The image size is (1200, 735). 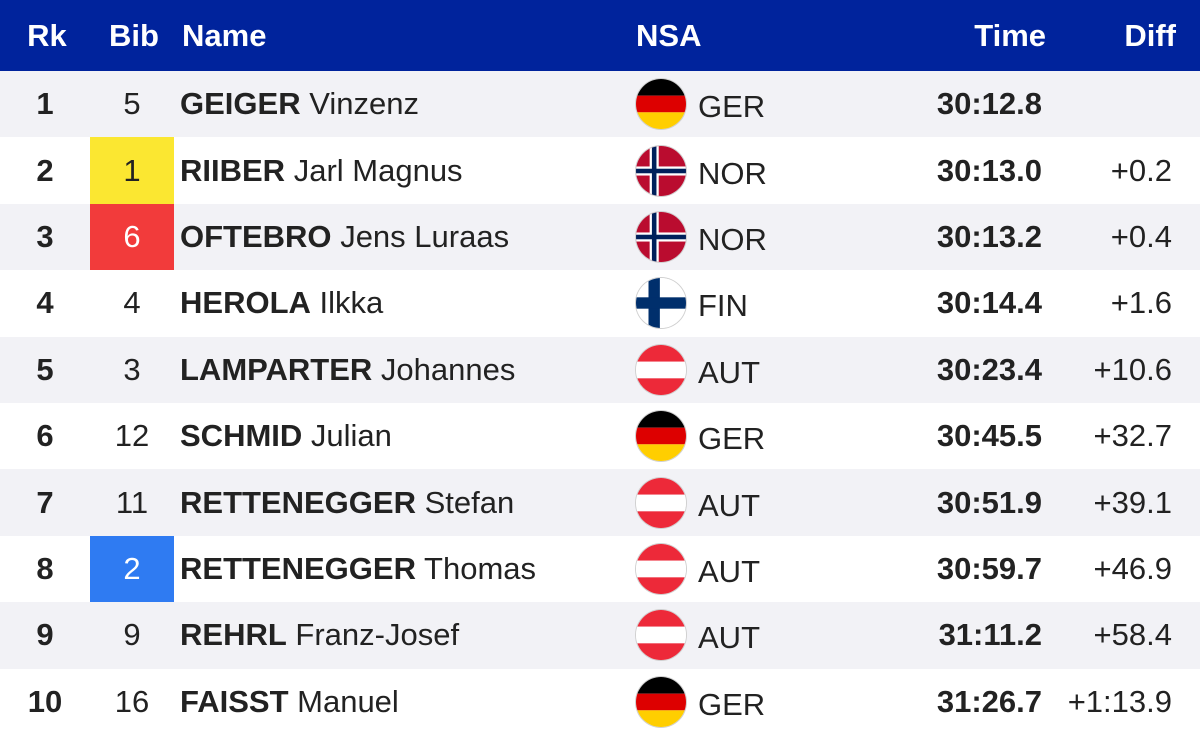 I want to click on athlete-name: REHRL Franz-Josef, so click(x=403, y=635).